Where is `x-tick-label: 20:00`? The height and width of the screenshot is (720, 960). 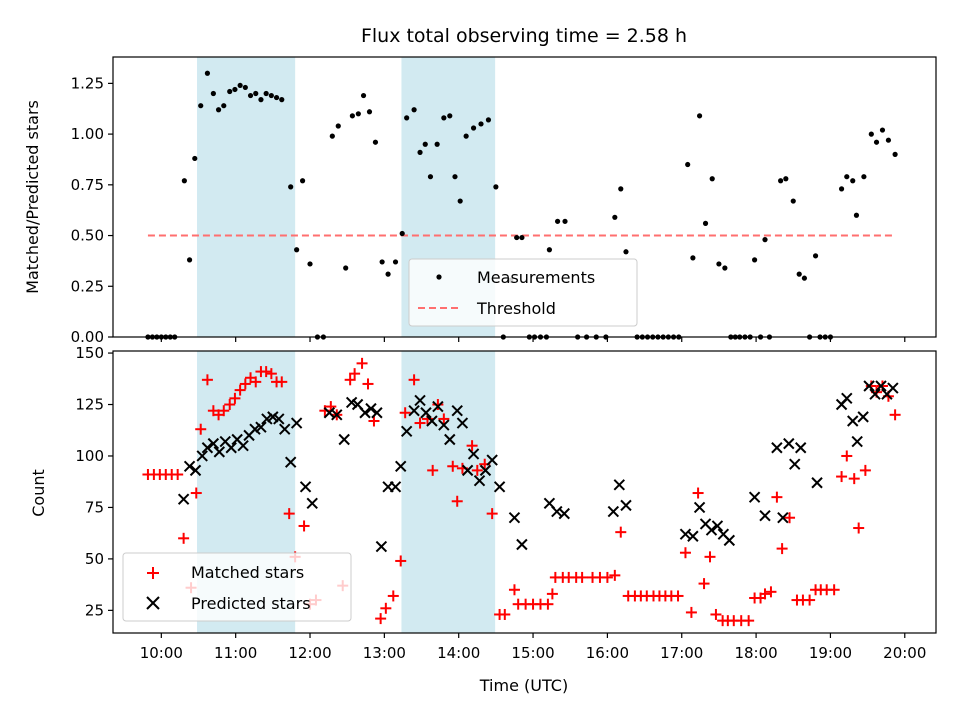
x-tick-label: 20:00 is located at coordinates (904, 653).